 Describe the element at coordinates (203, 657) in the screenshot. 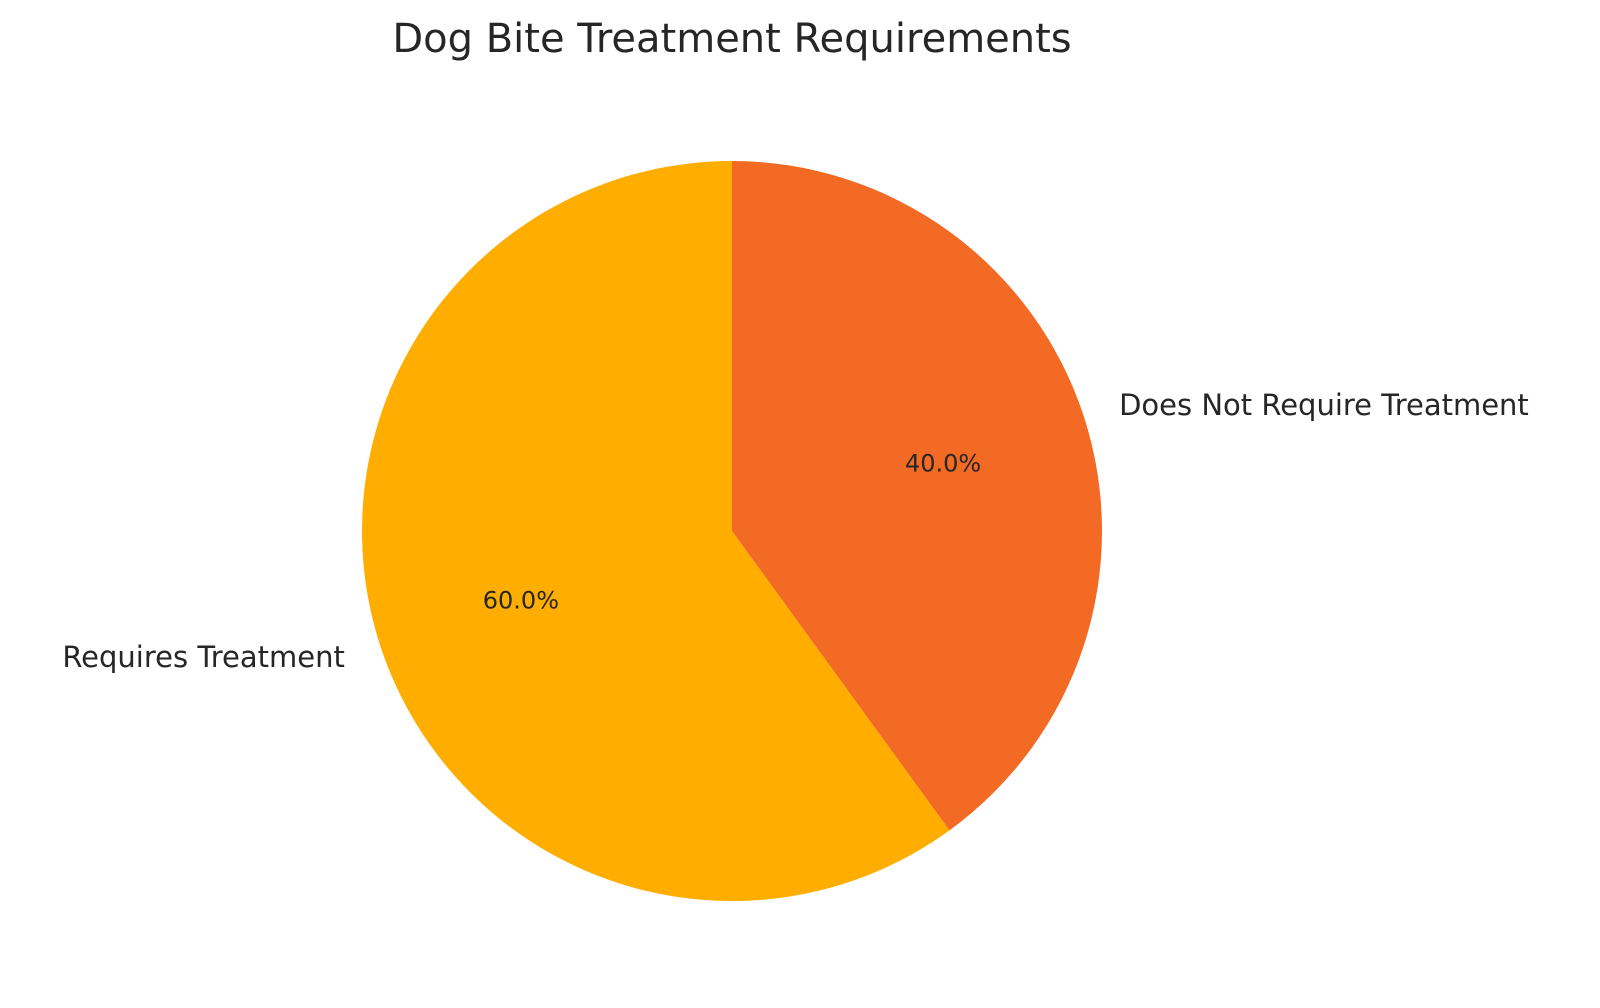

I see `slice-label-requires-treatment: Requires Treatment` at that location.